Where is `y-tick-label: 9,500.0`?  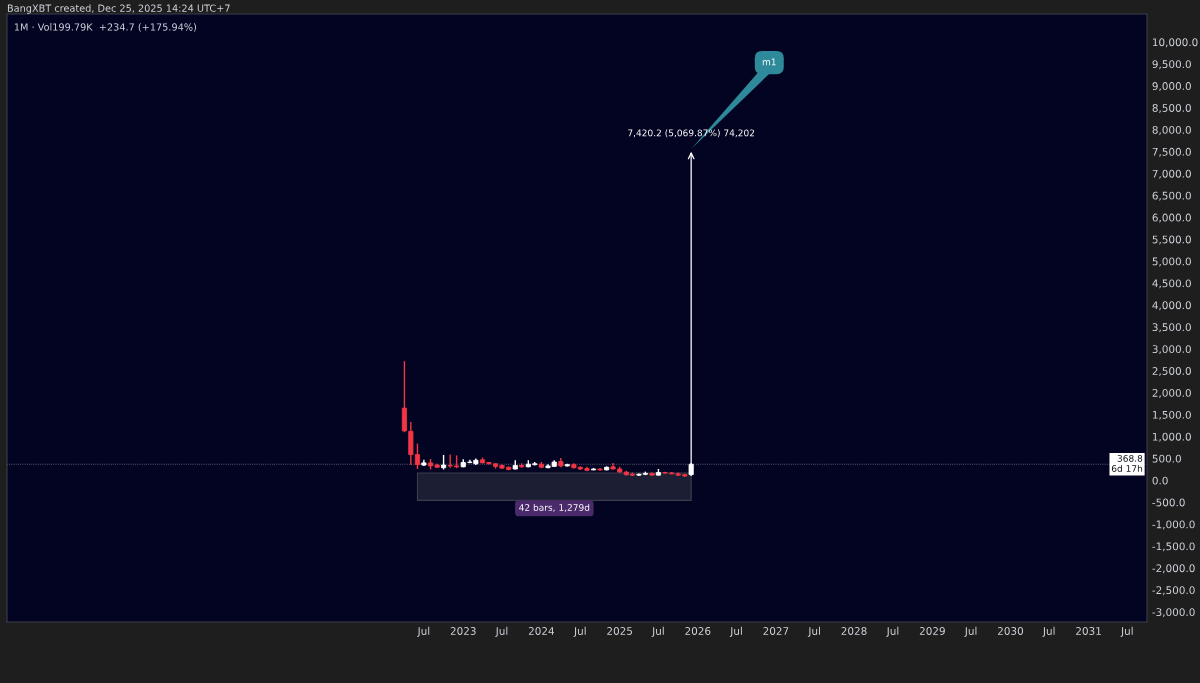 y-tick-label: 9,500.0 is located at coordinates (1171, 65).